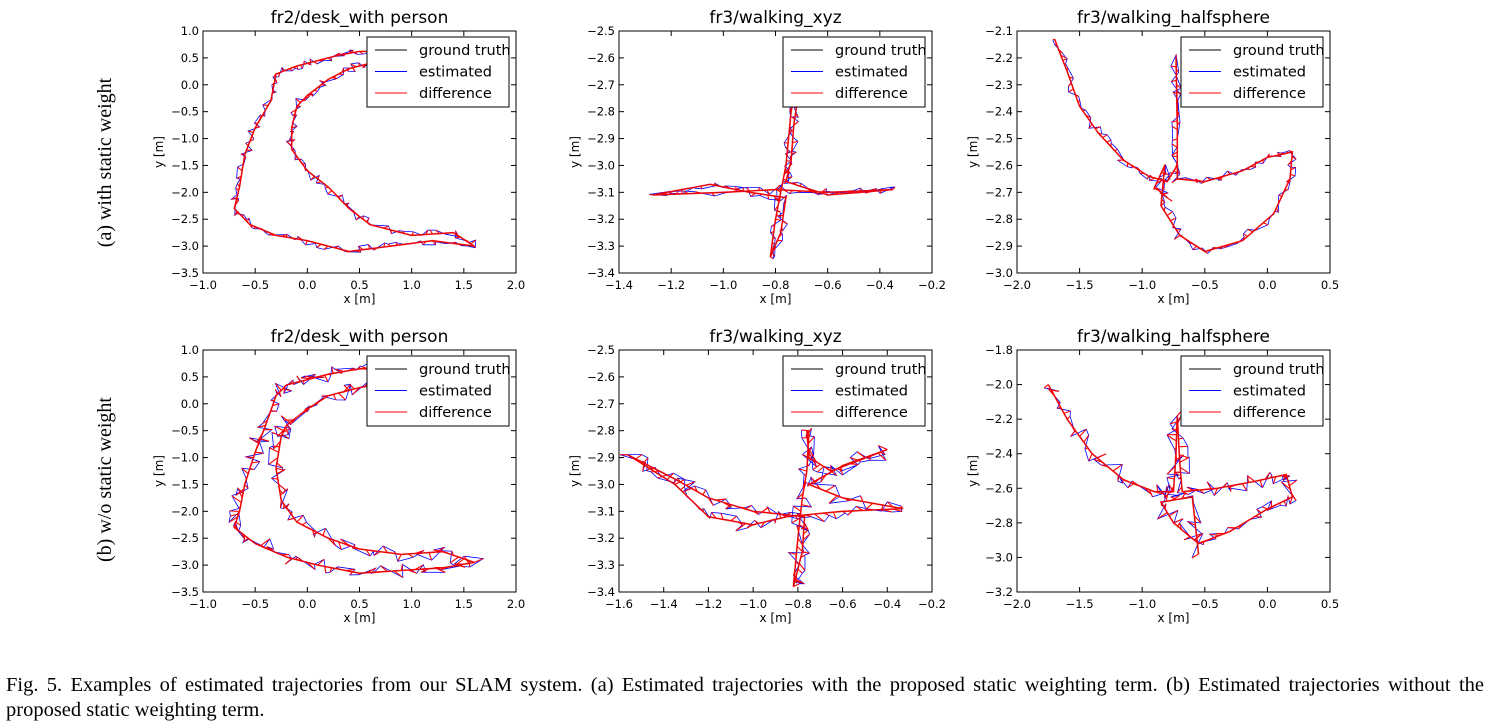 This screenshot has height=723, width=1491. What do you see at coordinates (1017, 285) in the screenshot?
I see `x-tick-label: −2.0` at bounding box center [1017, 285].